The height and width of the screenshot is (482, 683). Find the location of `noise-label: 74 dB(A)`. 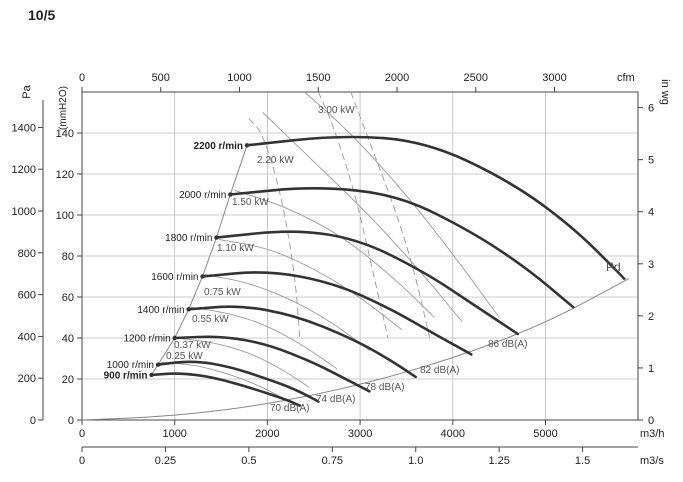

noise-label: 74 dB(A) is located at coordinates (335, 399).